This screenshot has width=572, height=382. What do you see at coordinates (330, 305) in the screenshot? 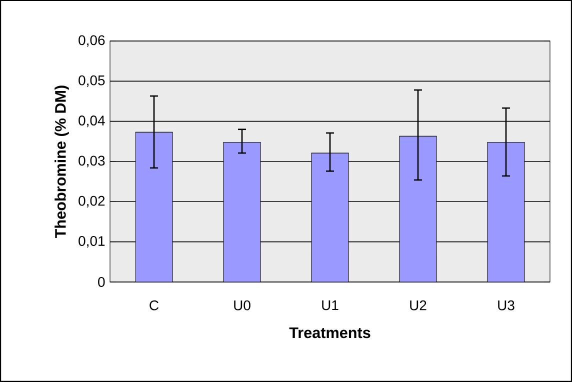
I see `x-tick-label: U1` at bounding box center [330, 305].